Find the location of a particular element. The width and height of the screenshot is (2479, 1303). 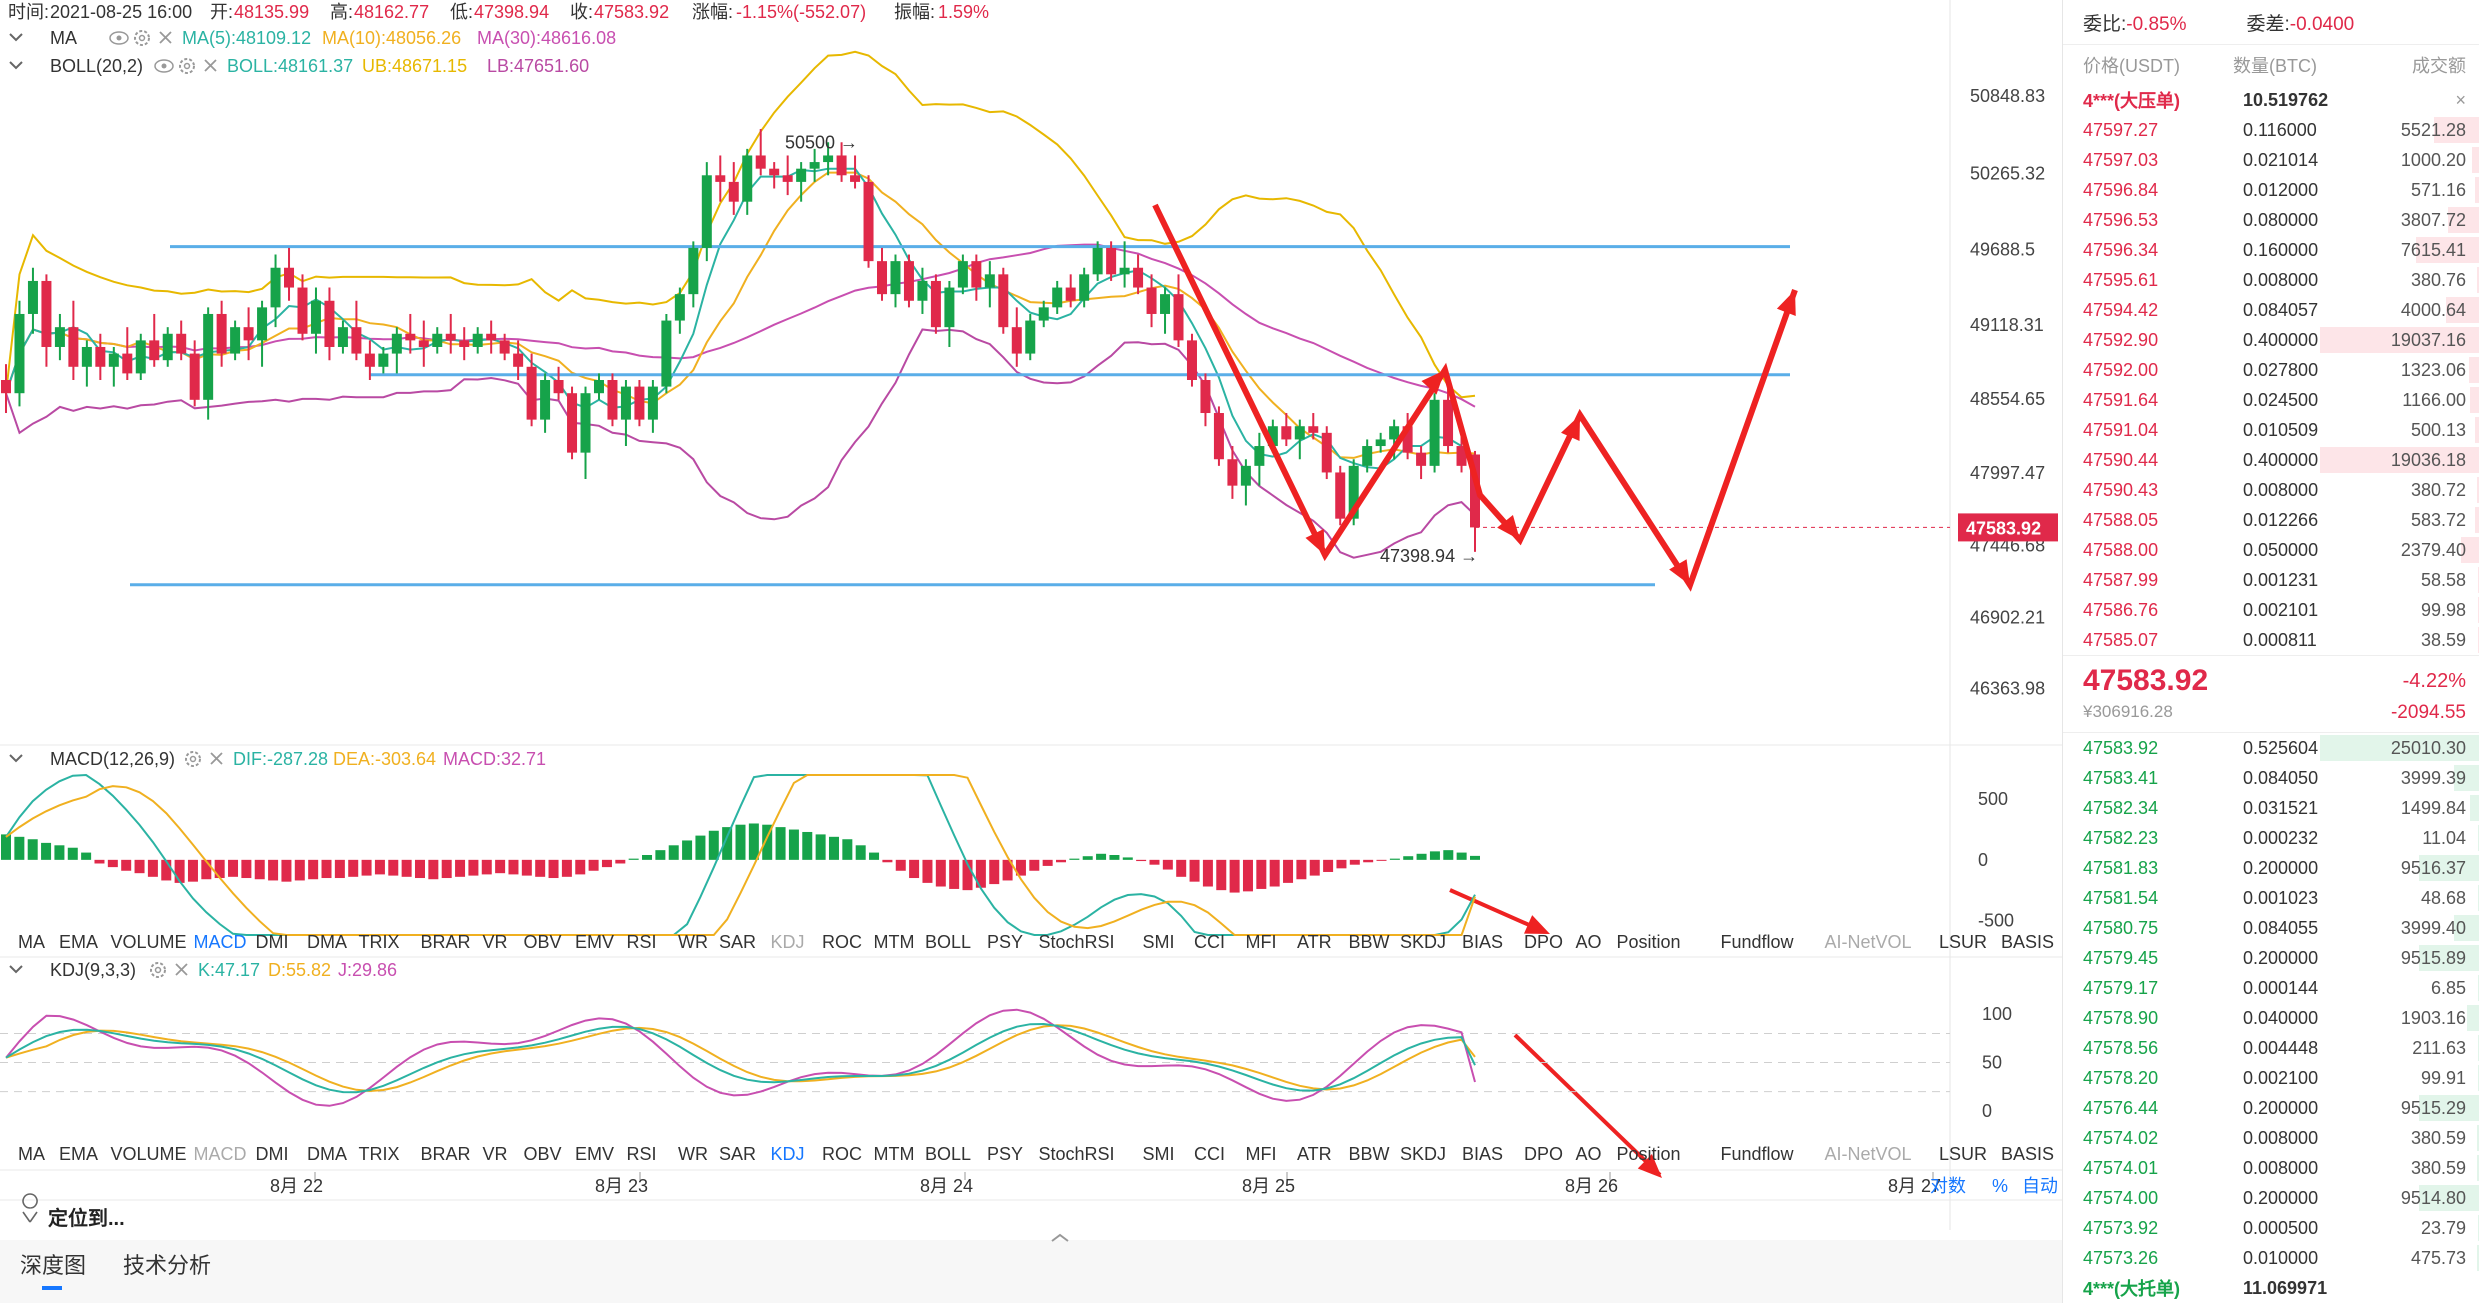

auto-scale-toggle: 自动 is located at coordinates (2040, 1186).